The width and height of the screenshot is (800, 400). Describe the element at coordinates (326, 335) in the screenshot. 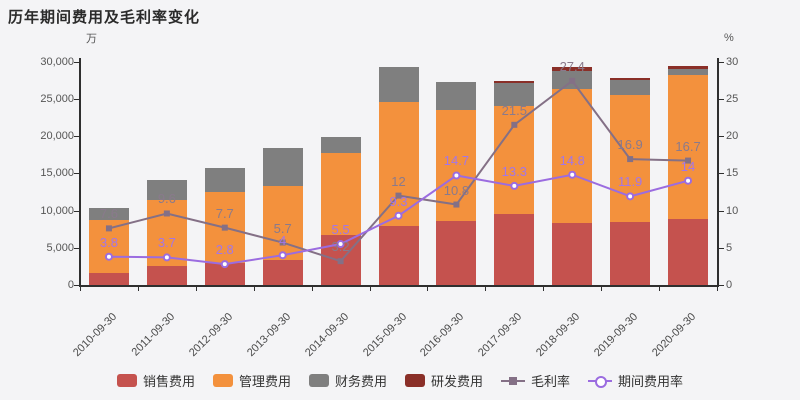

I see `x-axis-category-label: 2014-09-30` at that location.